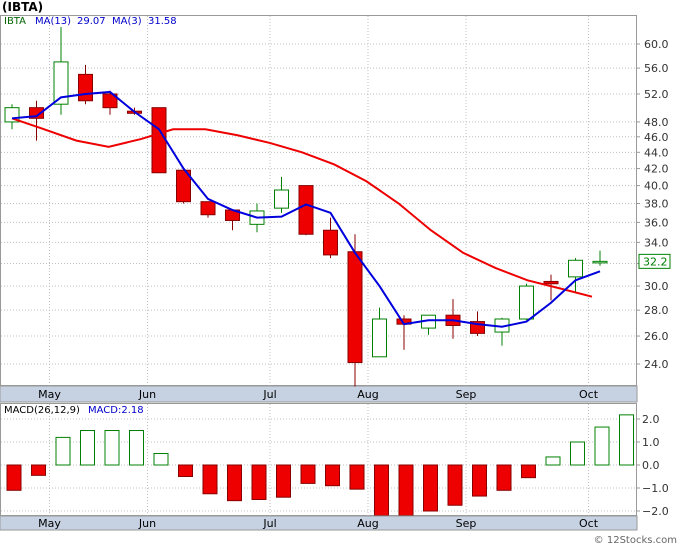 The image size is (680, 546). What do you see at coordinates (127, 21) in the screenshot?
I see `legend-ma3-label: MA(3)` at bounding box center [127, 21].